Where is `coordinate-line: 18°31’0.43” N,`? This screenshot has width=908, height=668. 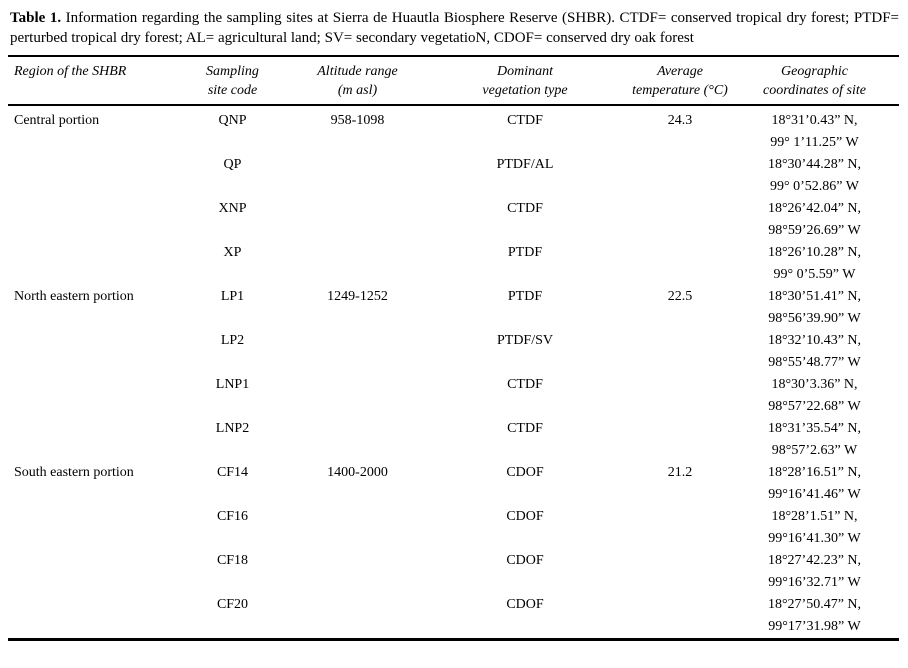
coordinate-line: 18°31’0.43” N, is located at coordinates (814, 120).